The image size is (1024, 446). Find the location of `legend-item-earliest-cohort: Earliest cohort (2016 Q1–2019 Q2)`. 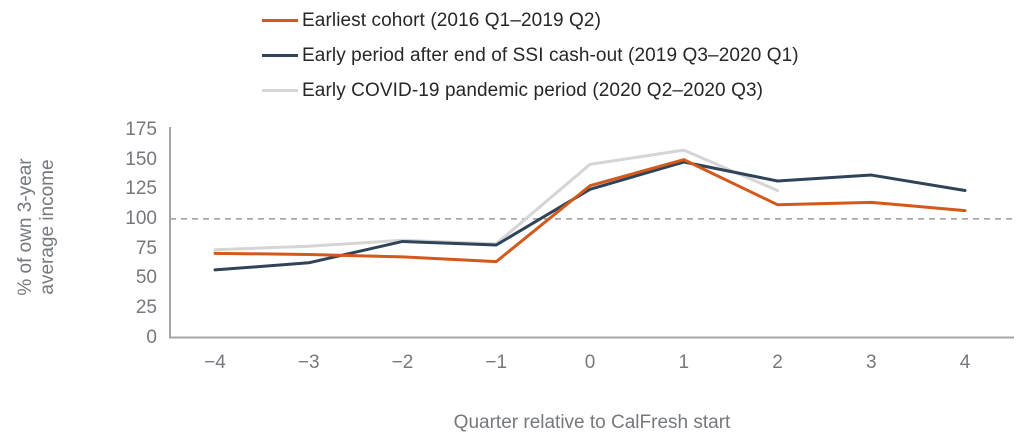

legend-item-earliest-cohort: Earliest cohort (2016 Q1–2019 Q2) is located at coordinates (530, 20).